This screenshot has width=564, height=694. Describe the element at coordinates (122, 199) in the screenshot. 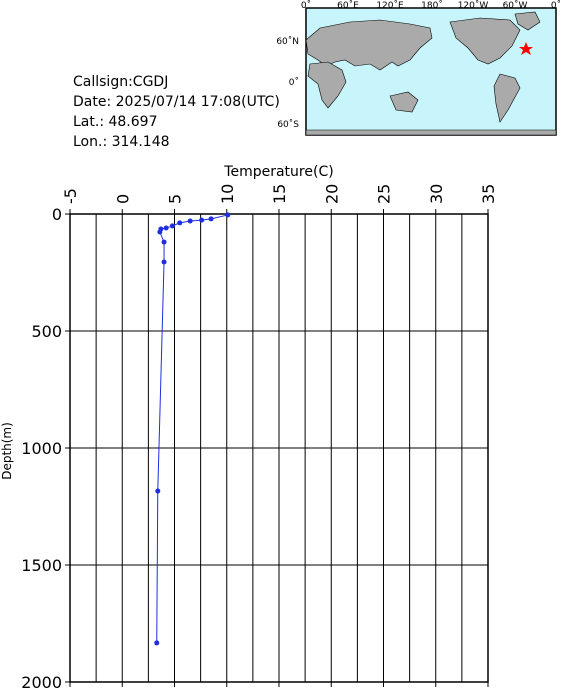

I see `x-tick-label: 0` at that location.